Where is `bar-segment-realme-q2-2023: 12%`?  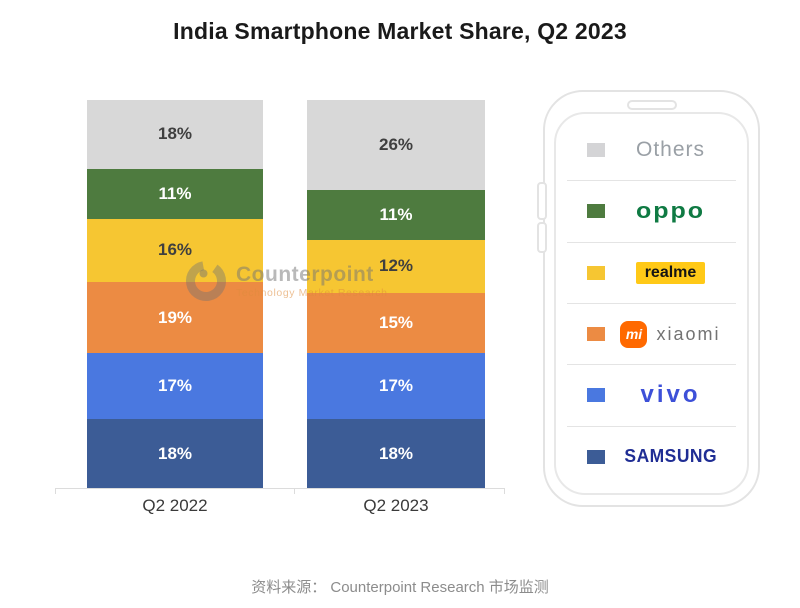 bar-segment-realme-q2-2023: 12% is located at coordinates (396, 266).